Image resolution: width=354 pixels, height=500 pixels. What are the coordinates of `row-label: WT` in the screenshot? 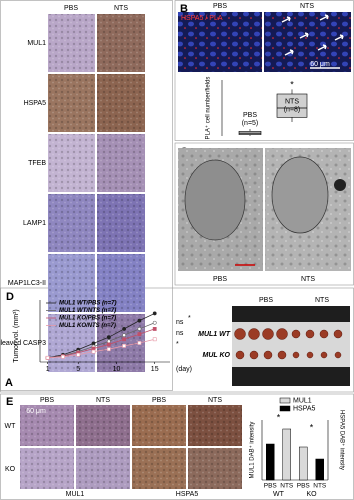 It's located at (11, 426).